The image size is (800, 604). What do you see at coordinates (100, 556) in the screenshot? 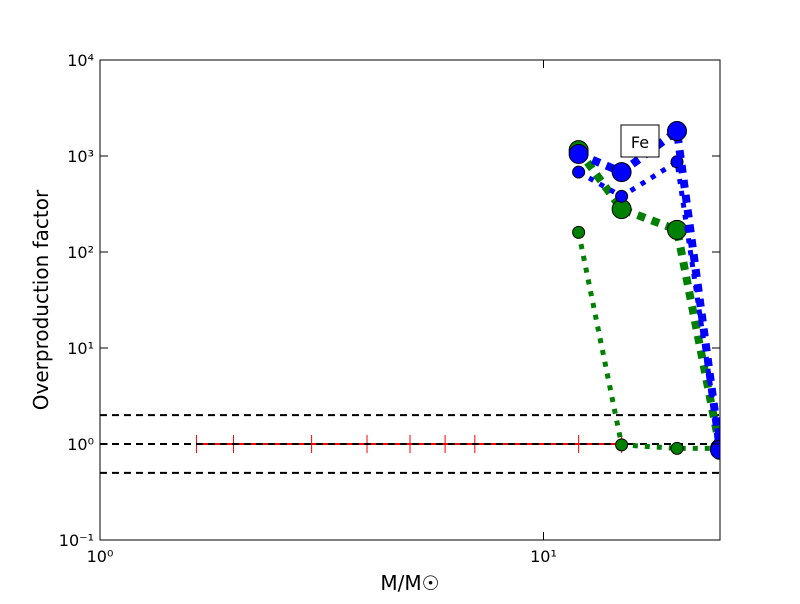
I see `x-tick-label: 10⁰` at bounding box center [100, 556].